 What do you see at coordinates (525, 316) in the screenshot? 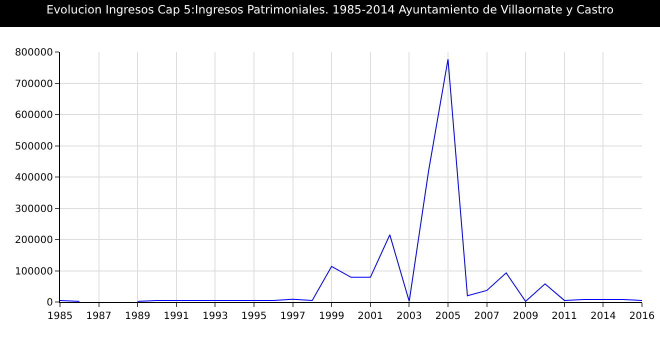
I see `x-tick-label: 2009` at bounding box center [525, 316].